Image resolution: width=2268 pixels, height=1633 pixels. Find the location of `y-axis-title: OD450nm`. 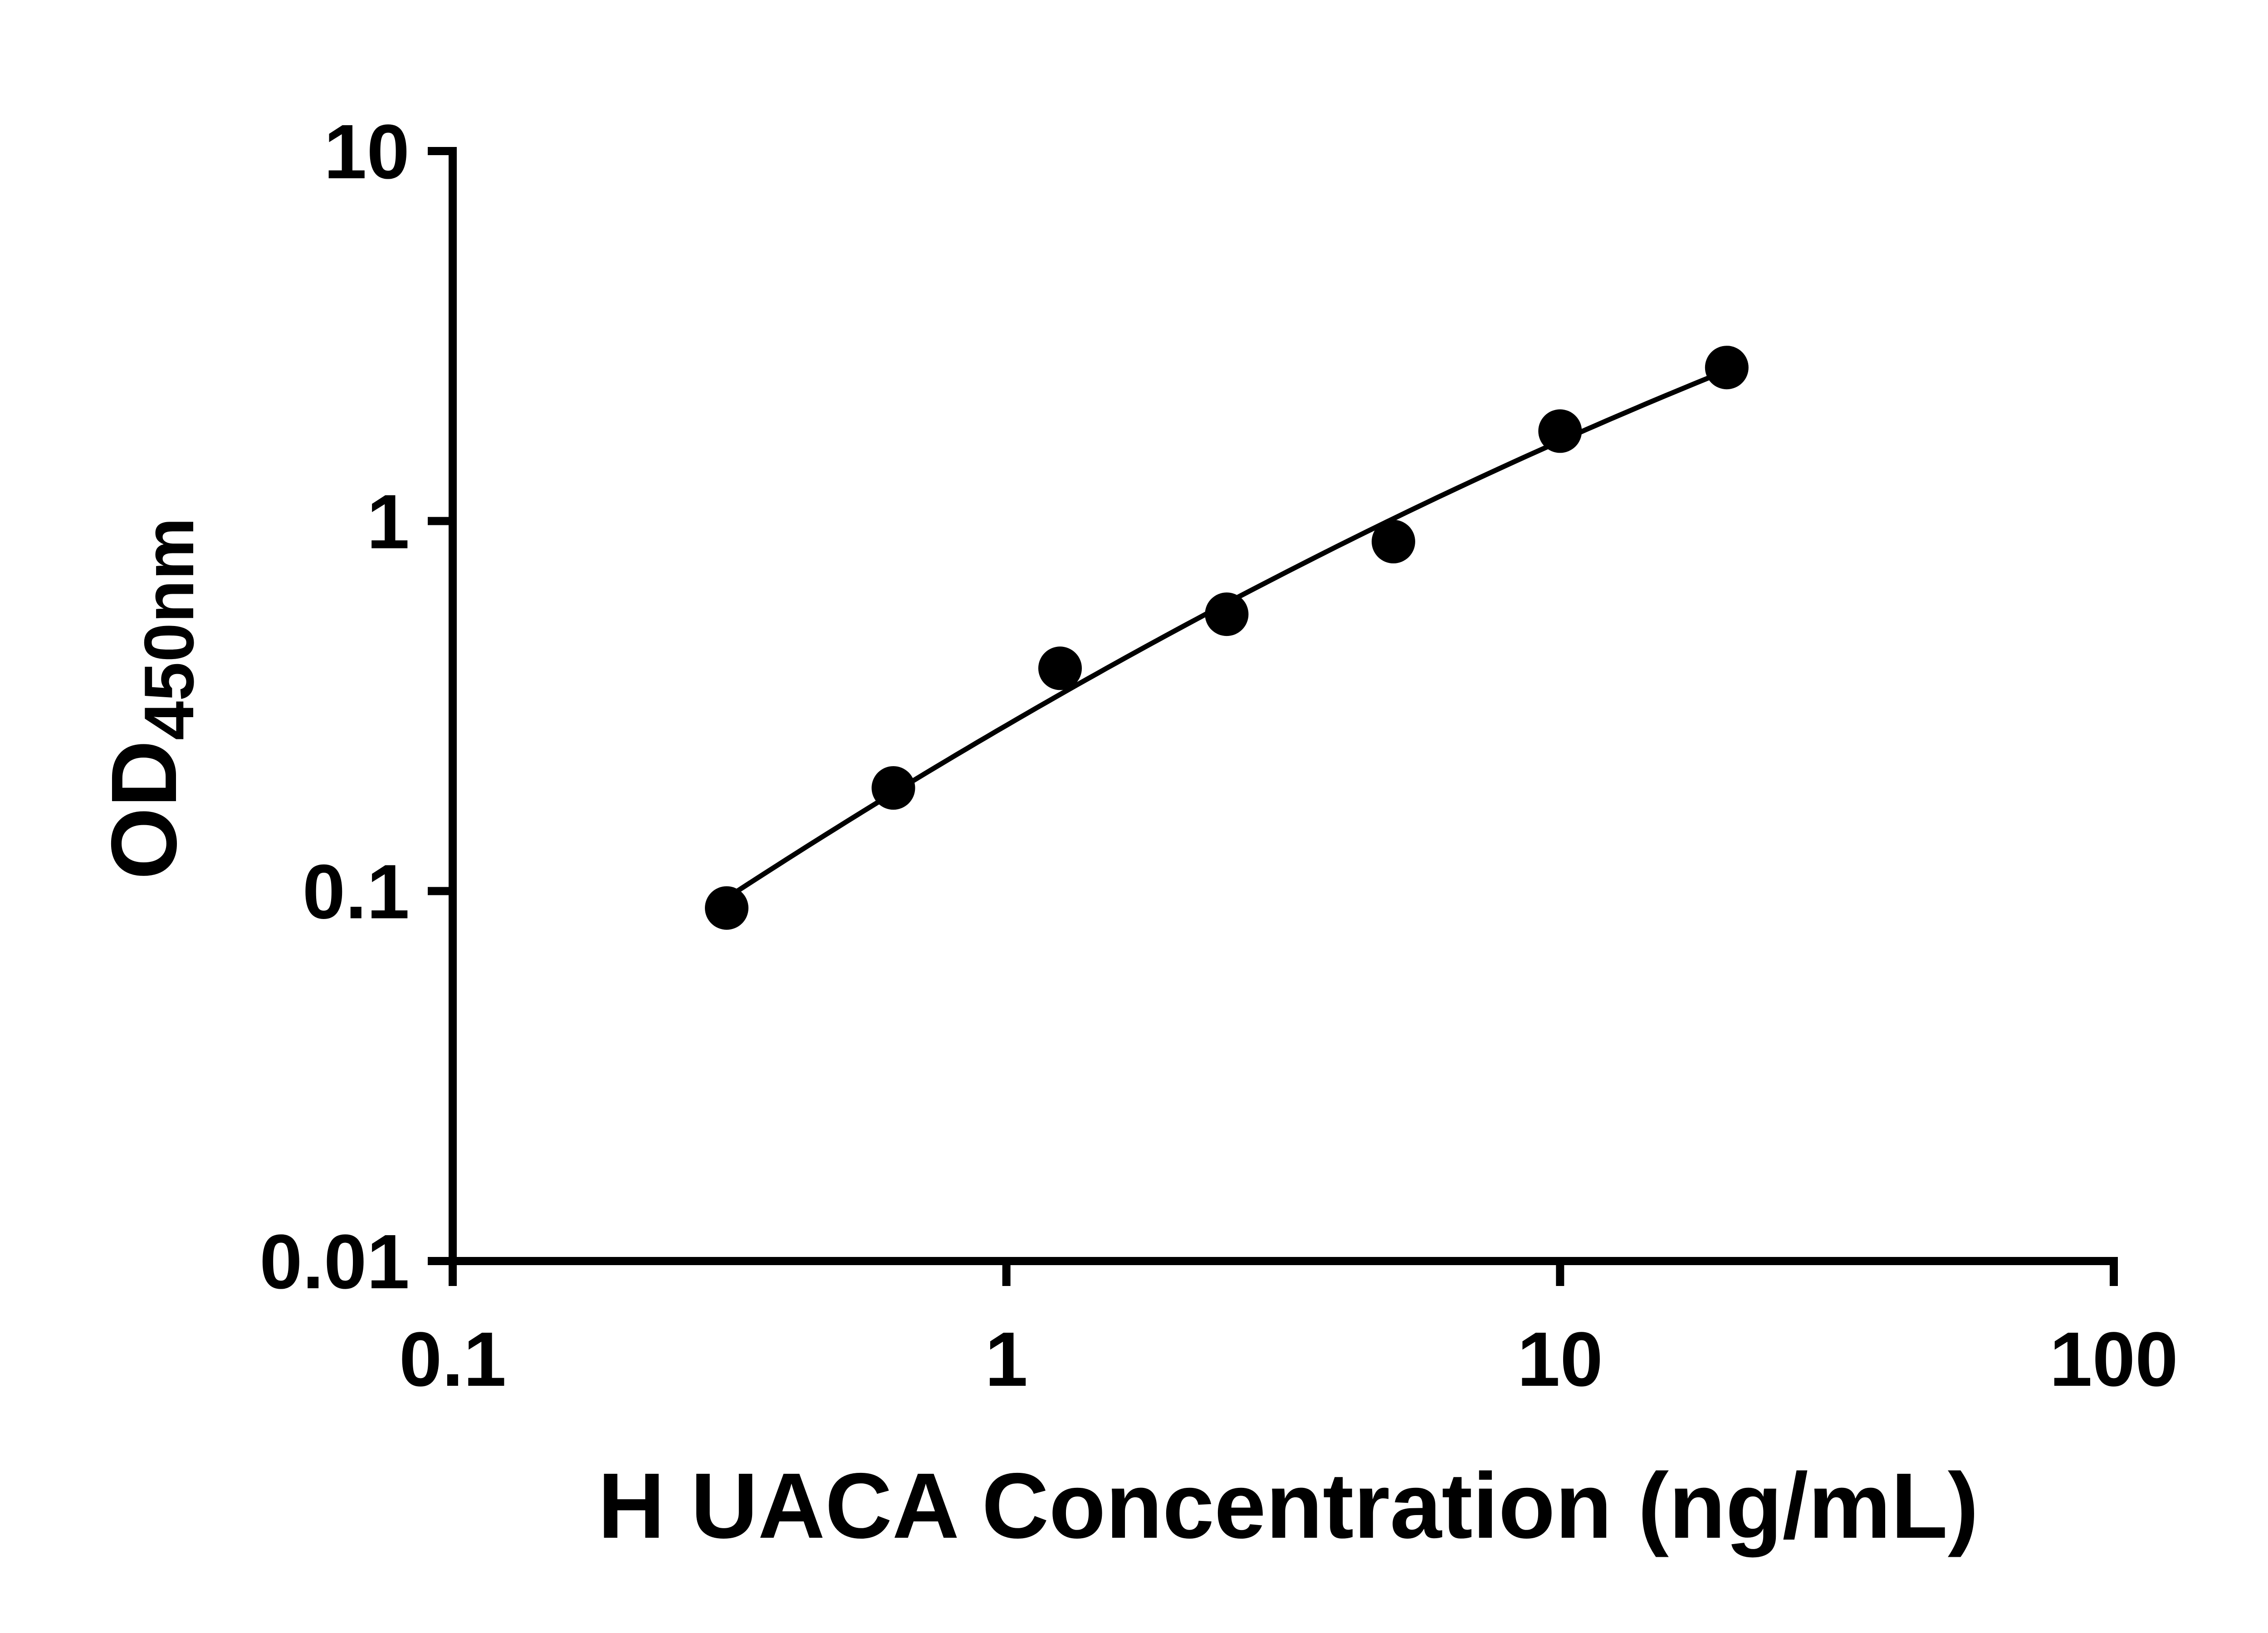

y-axis-title: OD450nm is located at coordinates (150, 699).